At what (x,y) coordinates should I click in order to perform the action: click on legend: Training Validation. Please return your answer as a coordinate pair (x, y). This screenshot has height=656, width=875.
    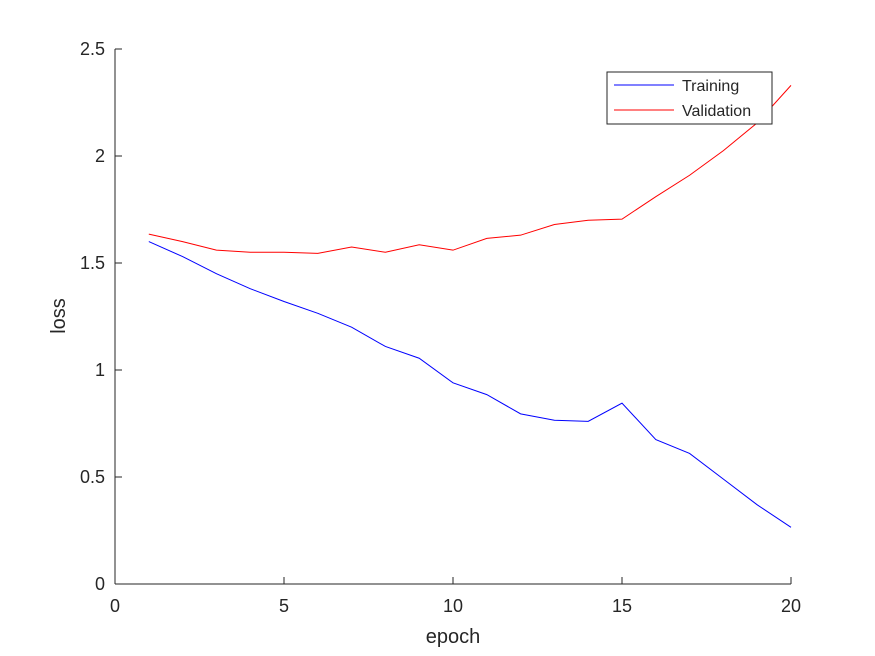
    Looking at the image, I should click on (689, 98).